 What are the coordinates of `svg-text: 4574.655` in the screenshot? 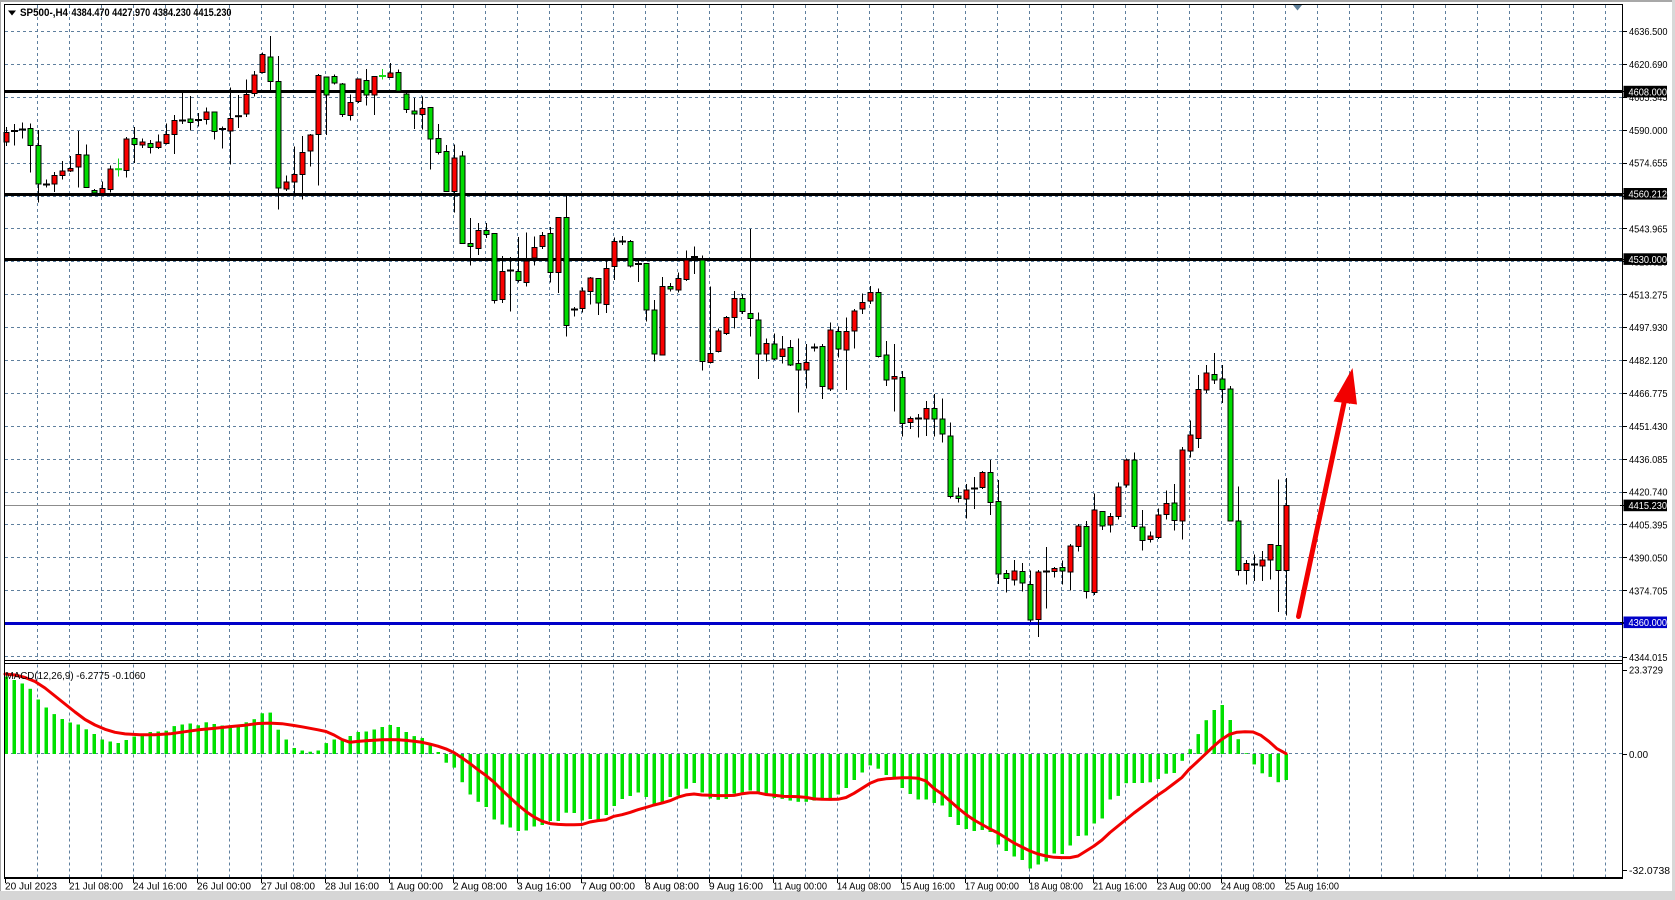 It's located at (1648, 164).